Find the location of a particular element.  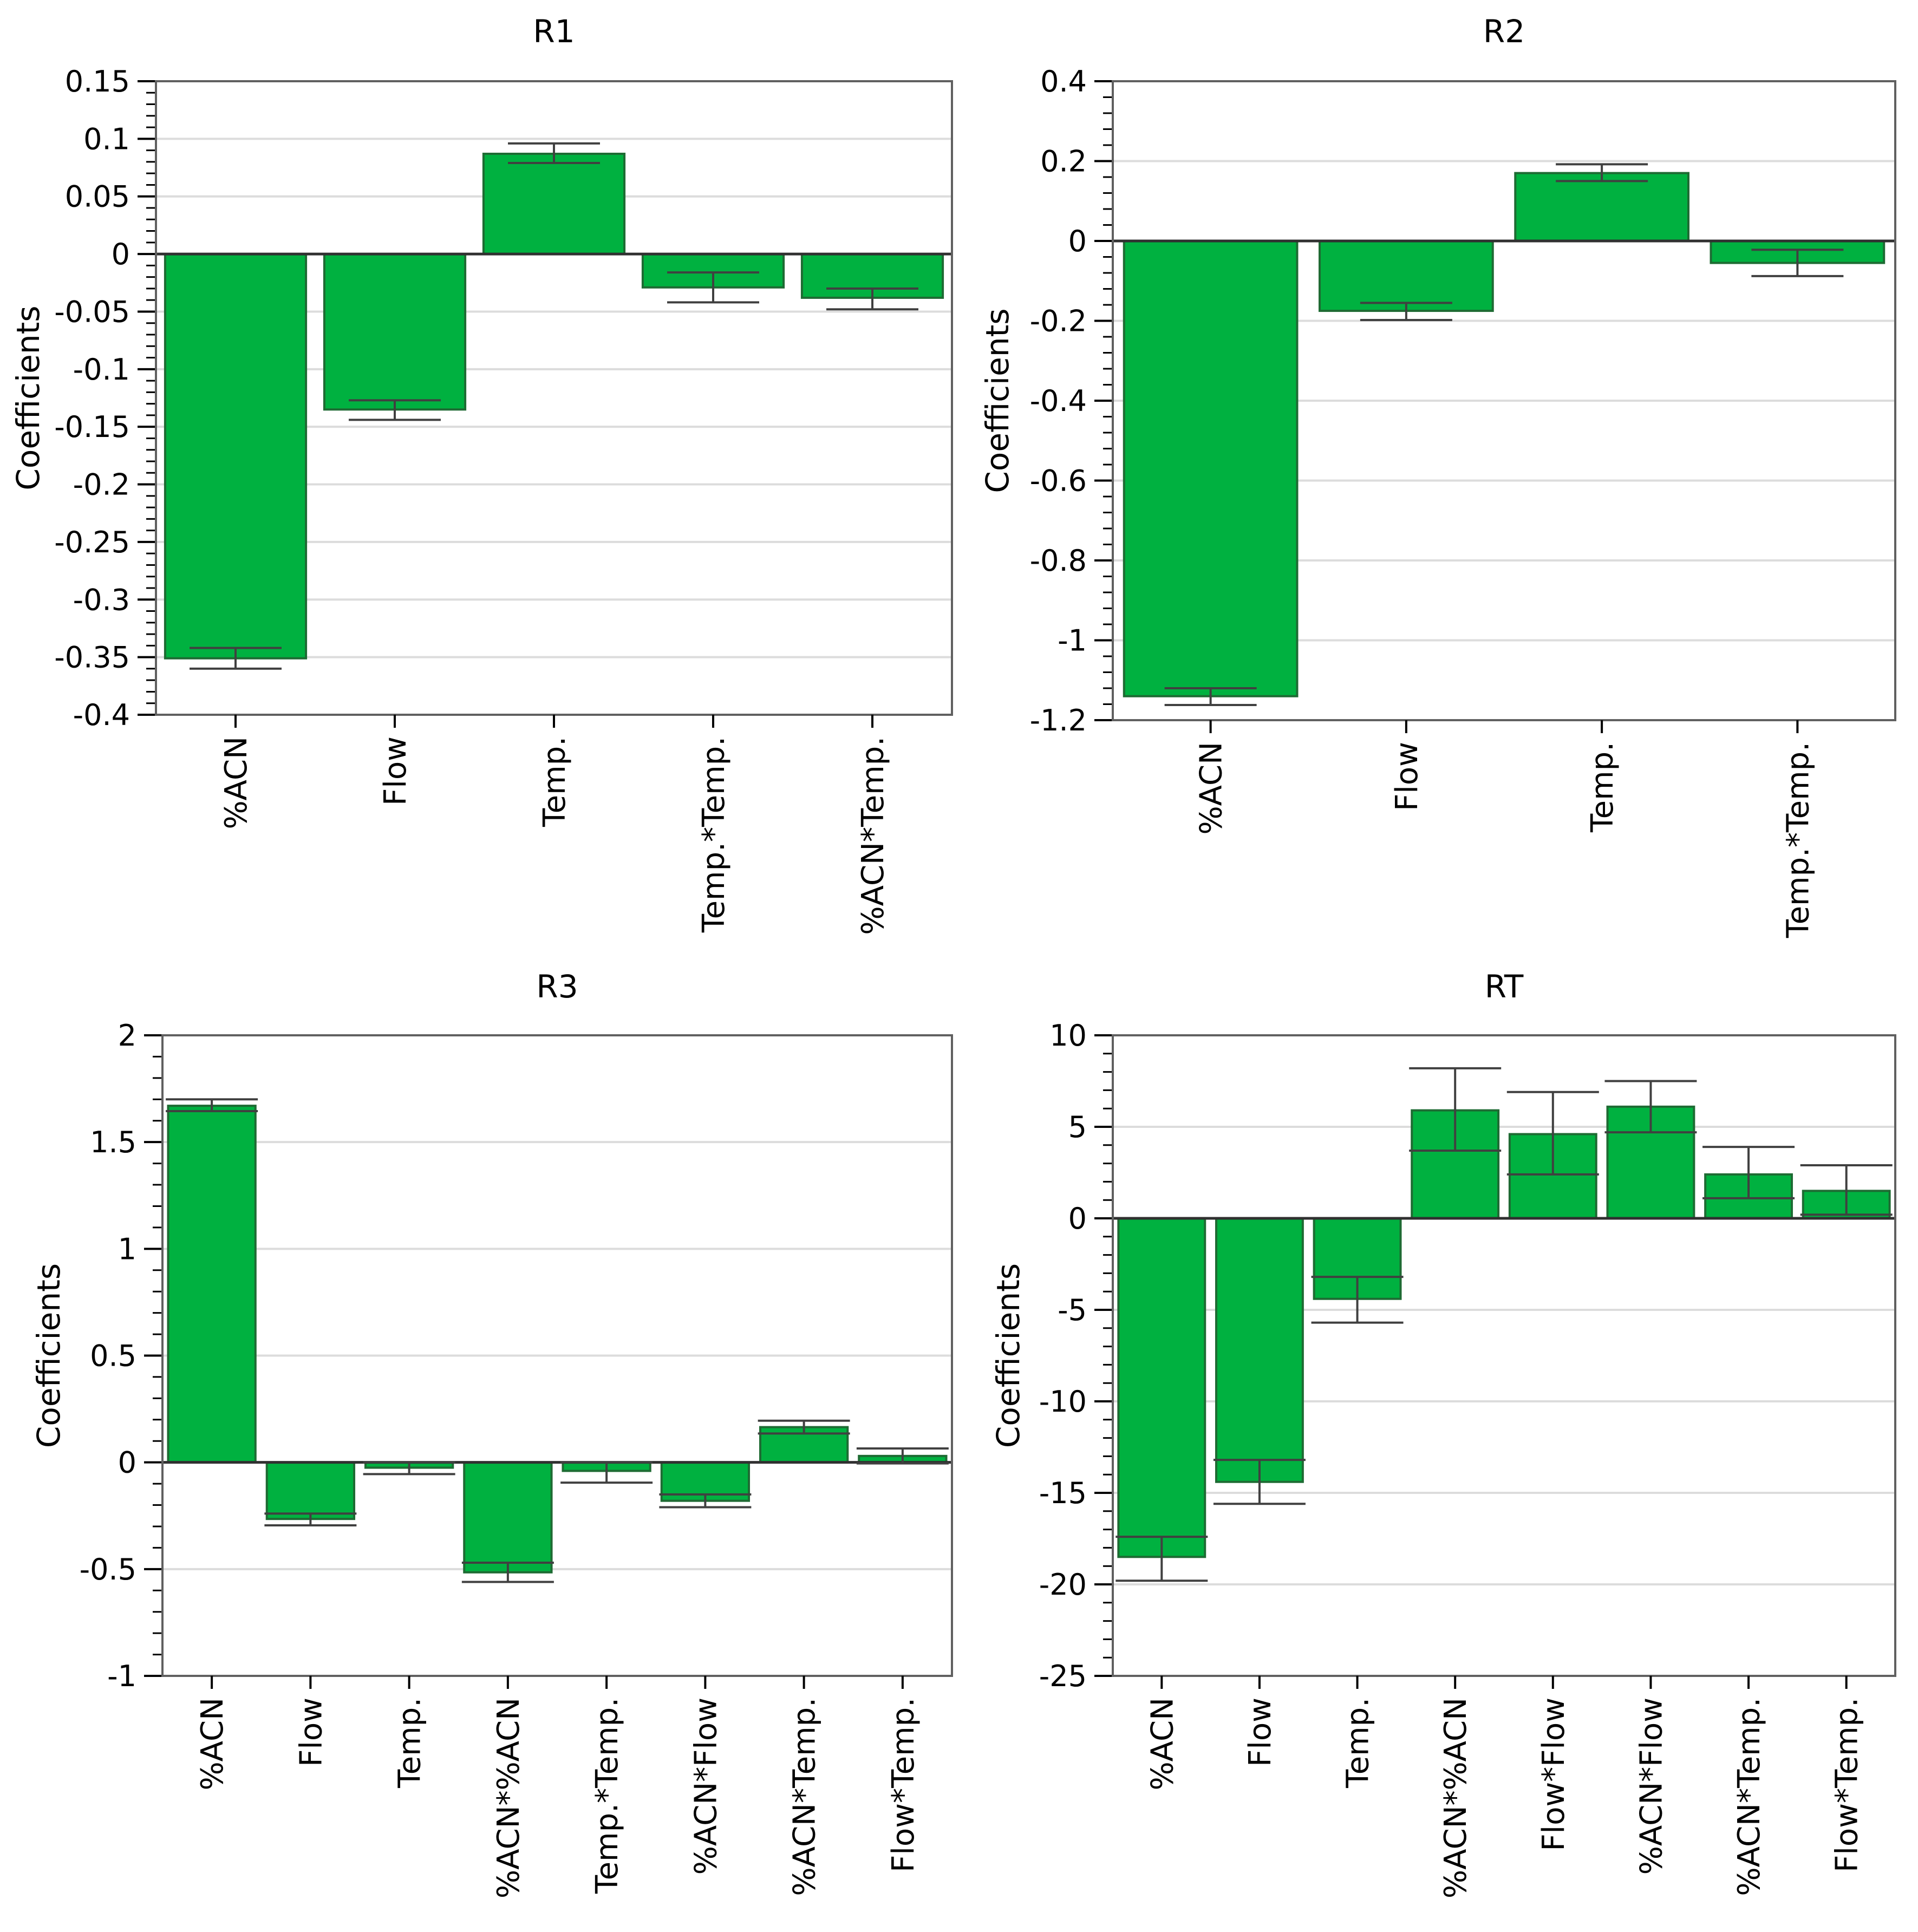

y-tick-label: -0.15 is located at coordinates (92, 427).